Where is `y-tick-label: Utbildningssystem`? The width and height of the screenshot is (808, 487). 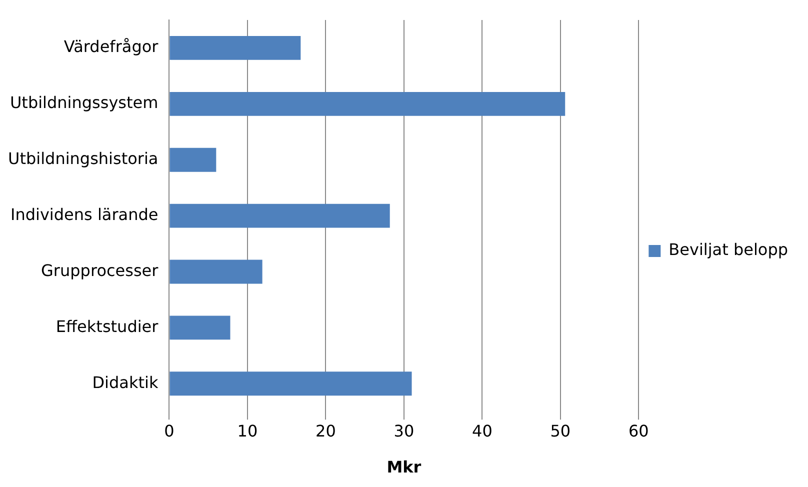
y-tick-label: Utbildningssystem is located at coordinates (84, 102).